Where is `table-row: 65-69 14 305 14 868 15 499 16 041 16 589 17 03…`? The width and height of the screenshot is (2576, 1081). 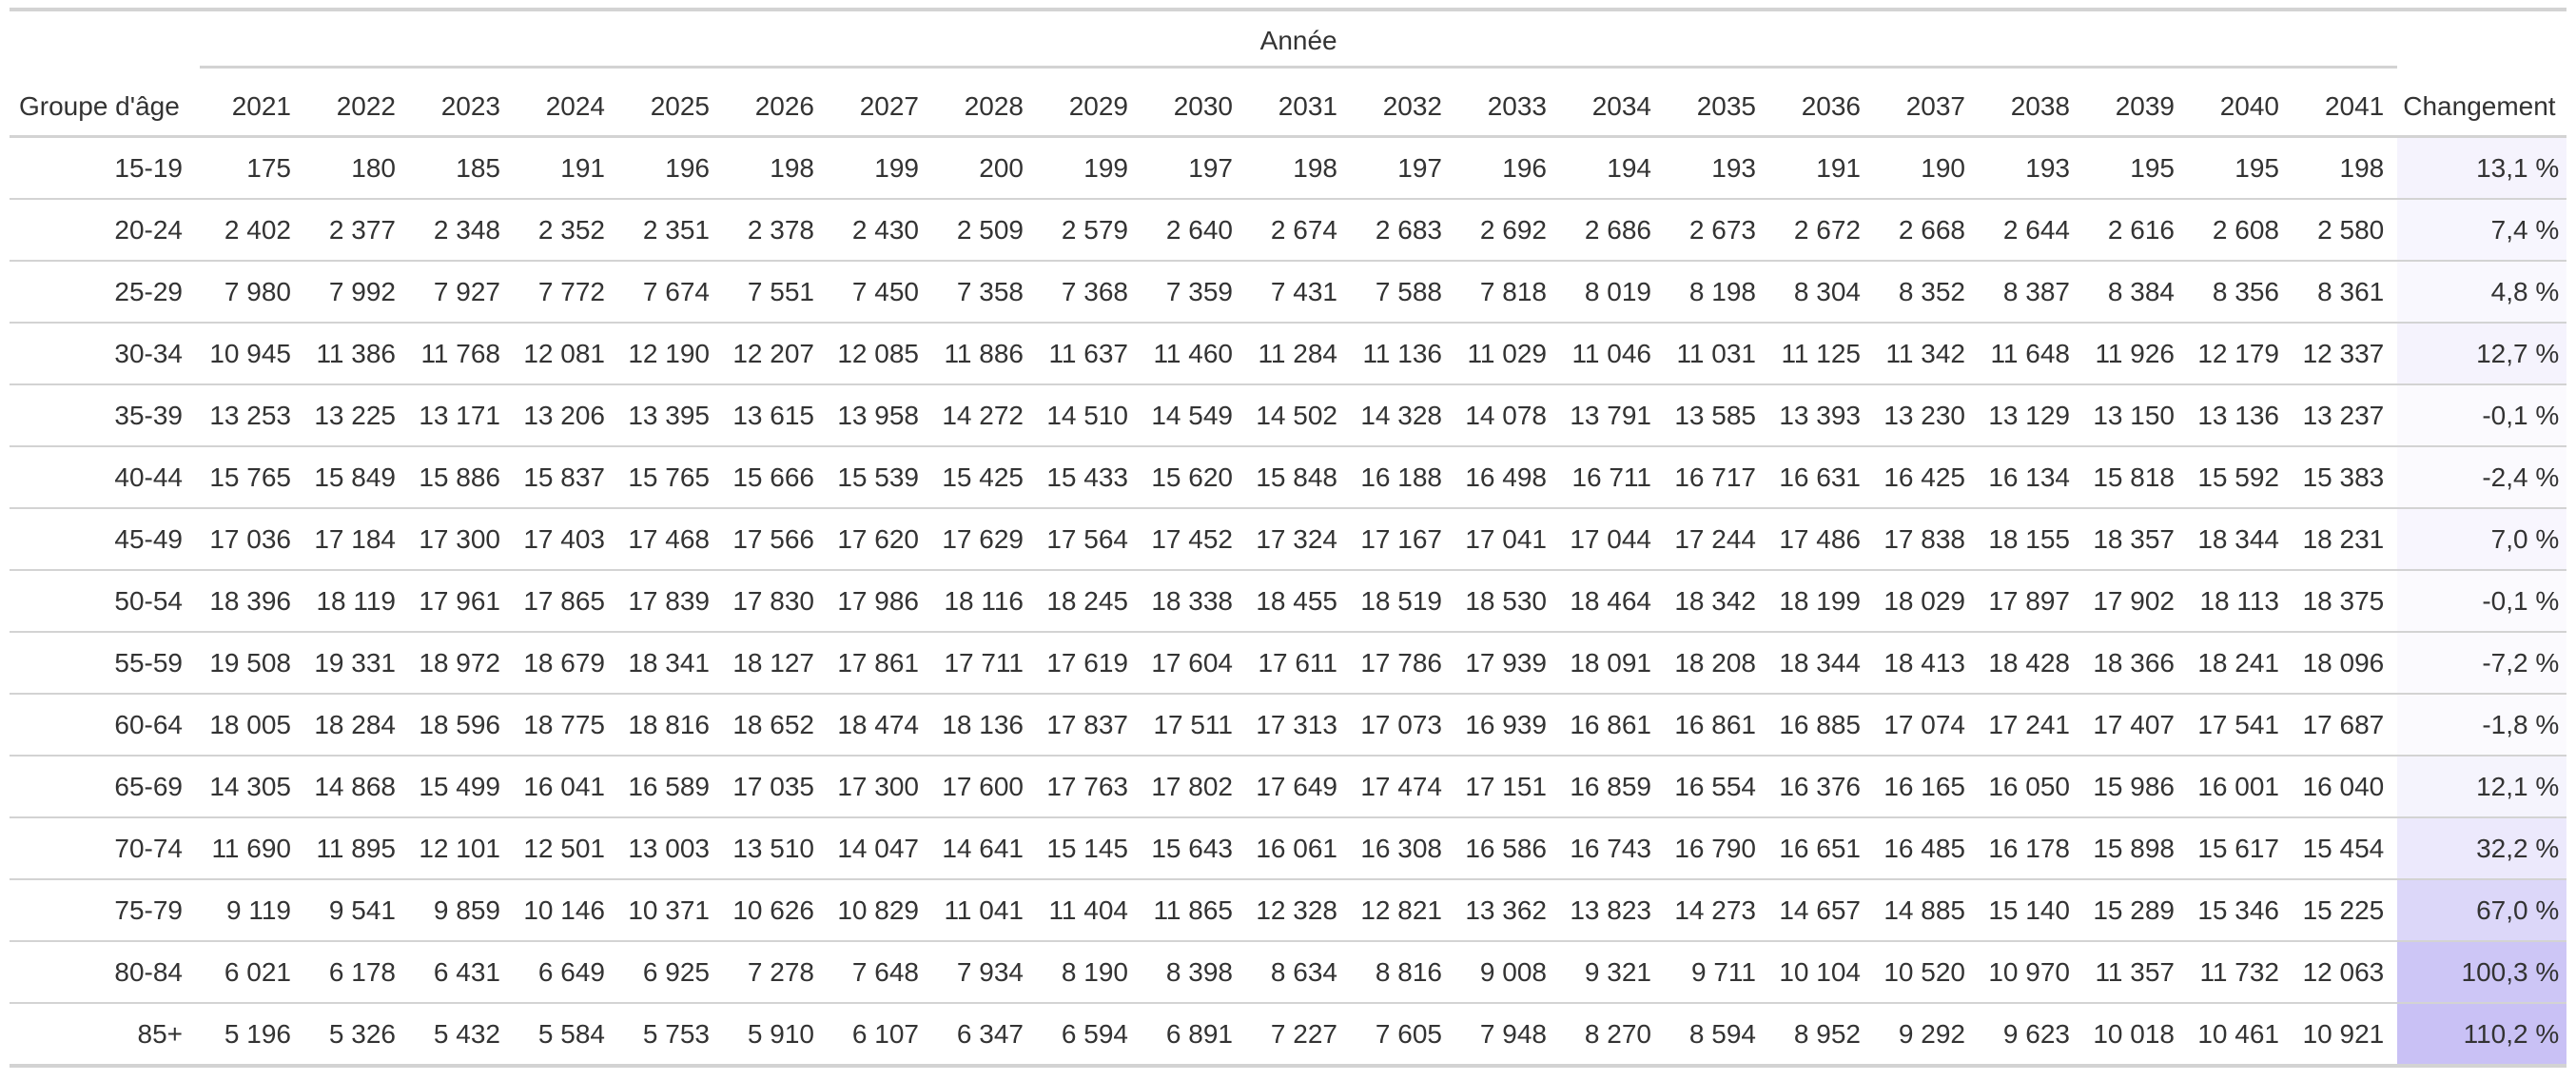
table-row: 65-69 14 305 14 868 15 499 16 041 16 589 17 03… is located at coordinates (1289, 787).